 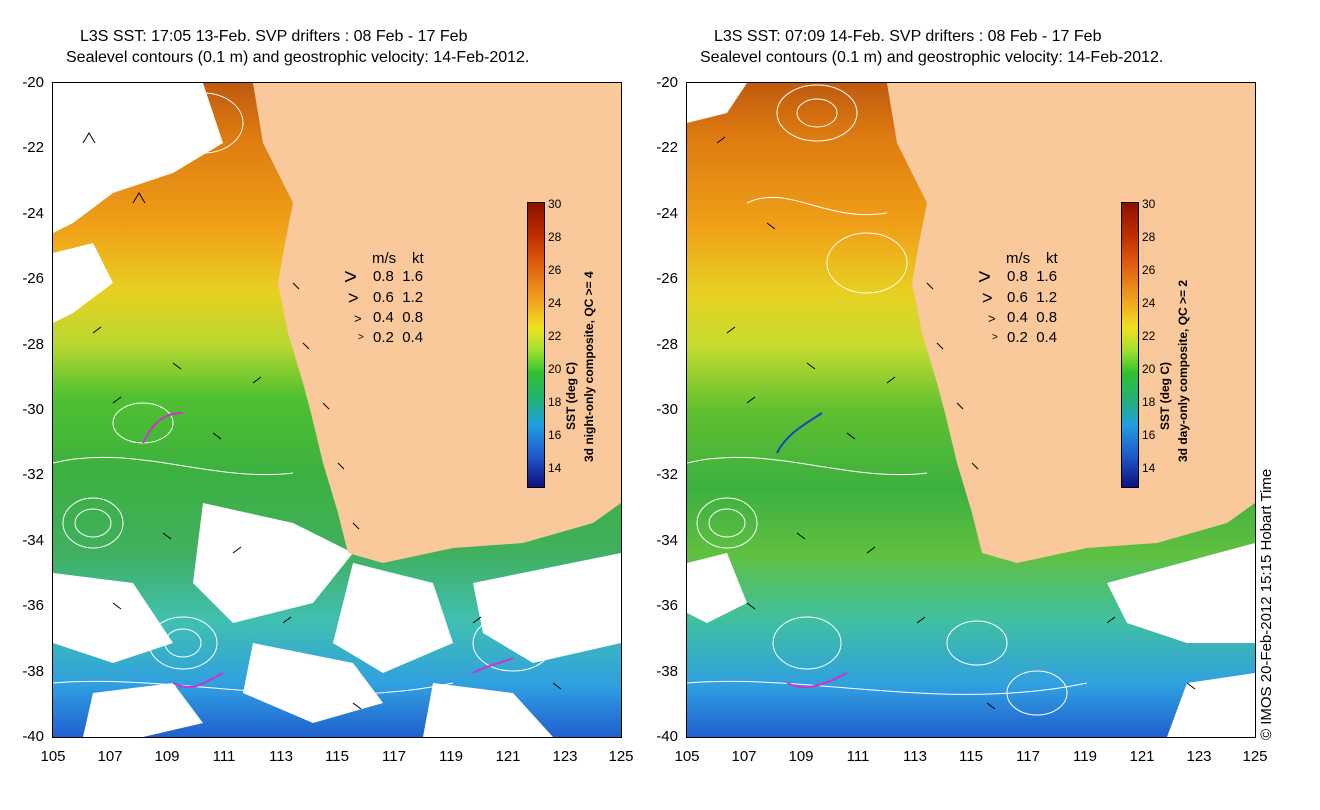 I want to click on colorbar-tick: 24, so click(x=555, y=303).